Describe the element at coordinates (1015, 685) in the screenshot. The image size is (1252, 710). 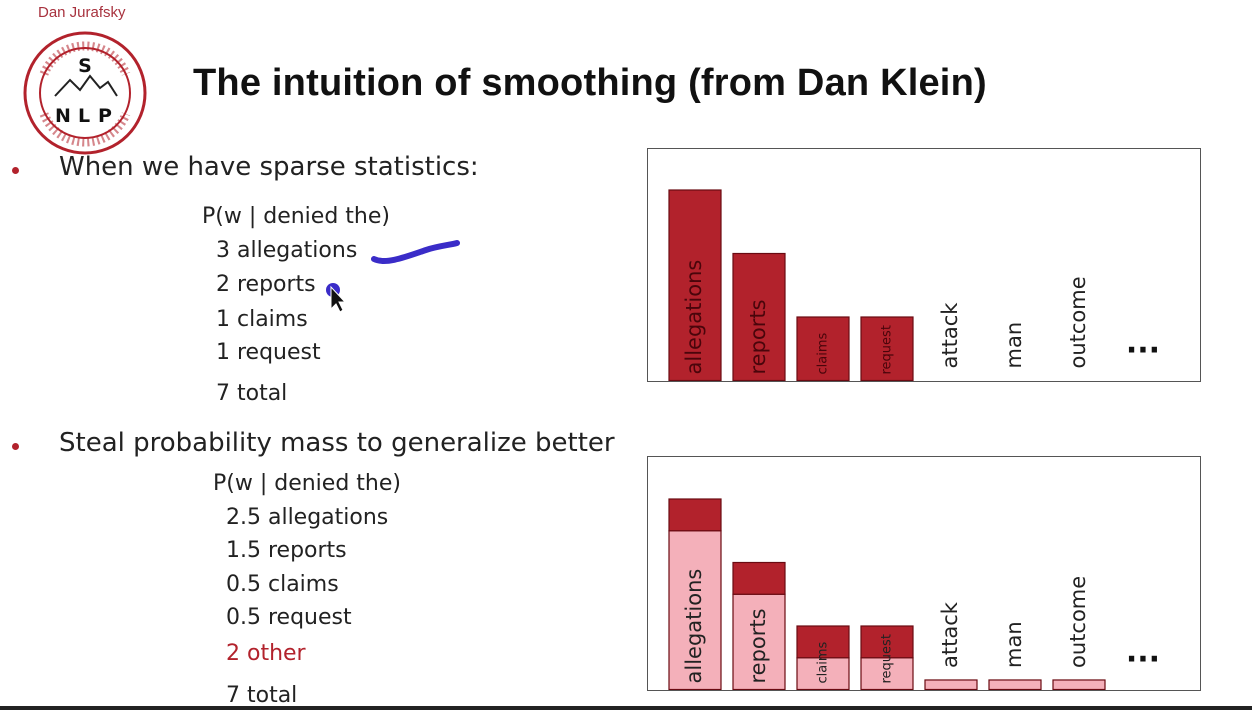
I see `bar-man-s2` at that location.